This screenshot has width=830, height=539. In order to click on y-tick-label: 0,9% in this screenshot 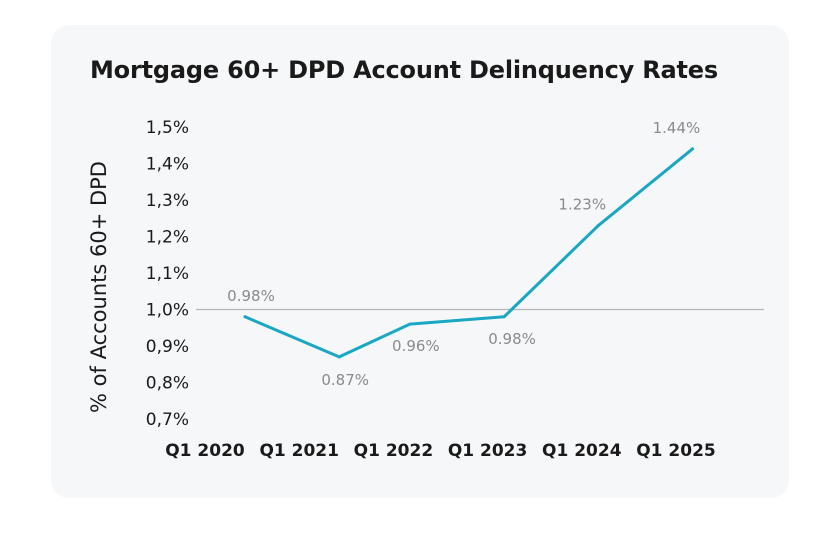, I will do `click(167, 347)`.